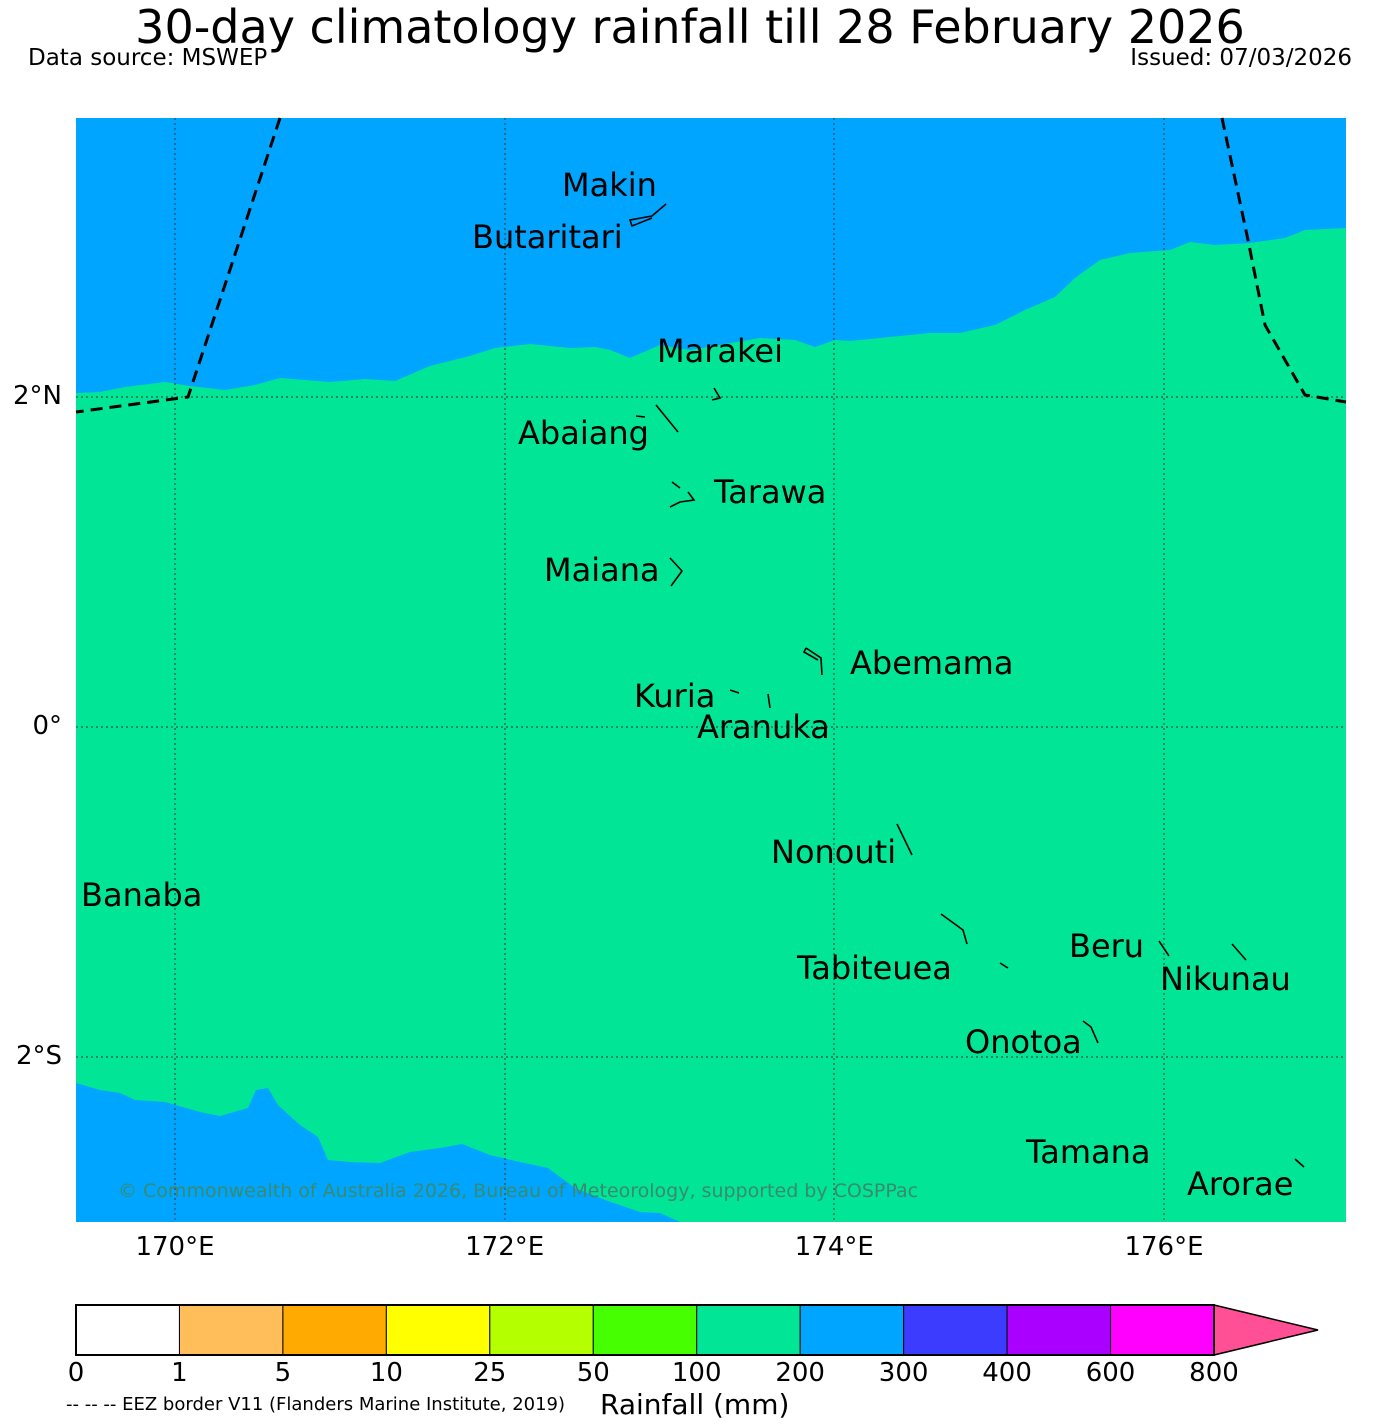 This screenshot has width=1380, height=1426. Describe the element at coordinates (175, 1247) in the screenshot. I see `lon-label: 170°E` at that location.